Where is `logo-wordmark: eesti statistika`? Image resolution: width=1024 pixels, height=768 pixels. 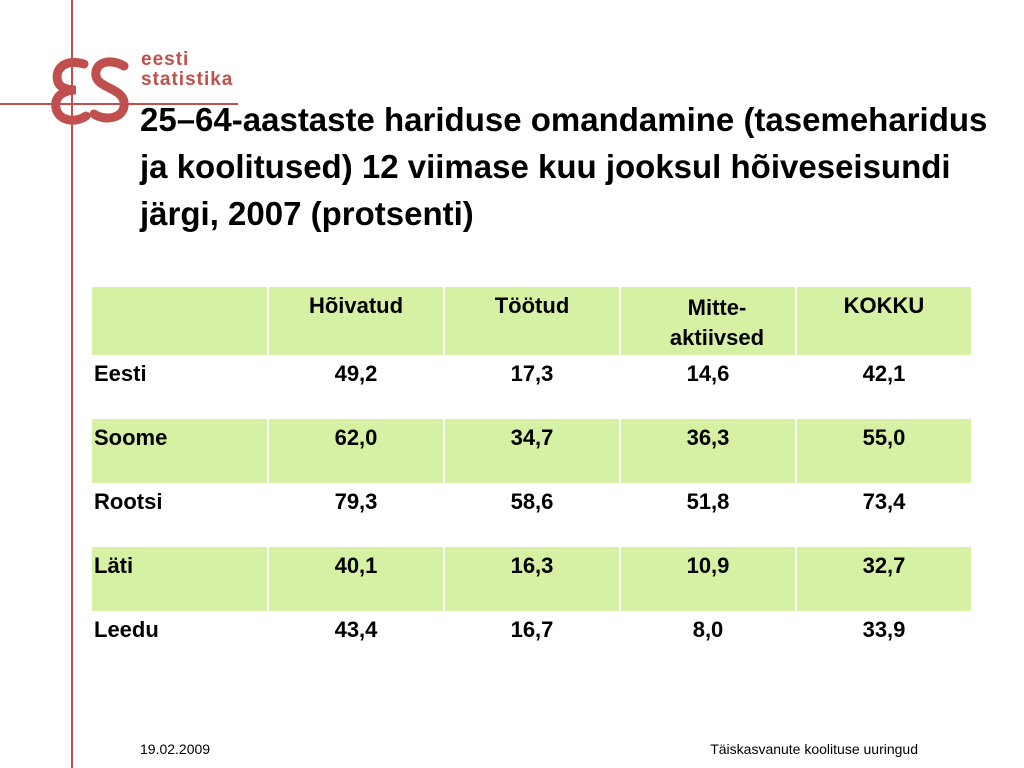 logo-wordmark: eesti statistika is located at coordinates (187, 70).